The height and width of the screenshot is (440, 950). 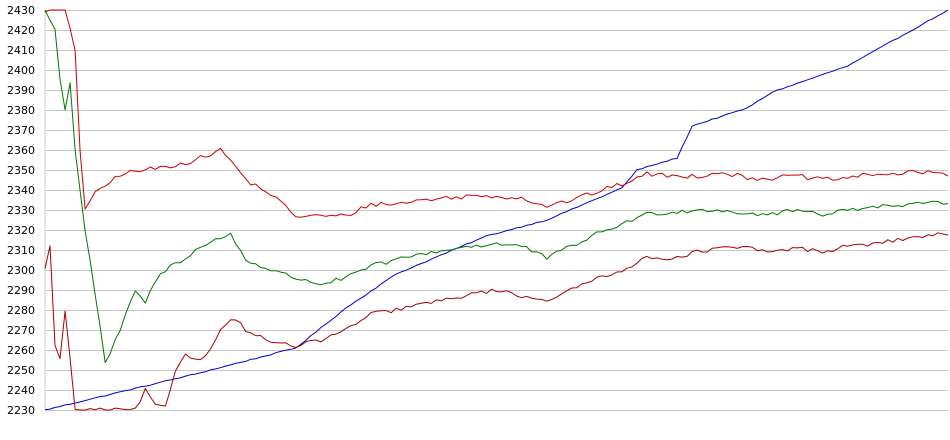 I want to click on y-tick-label: 2230, so click(x=21, y=410).